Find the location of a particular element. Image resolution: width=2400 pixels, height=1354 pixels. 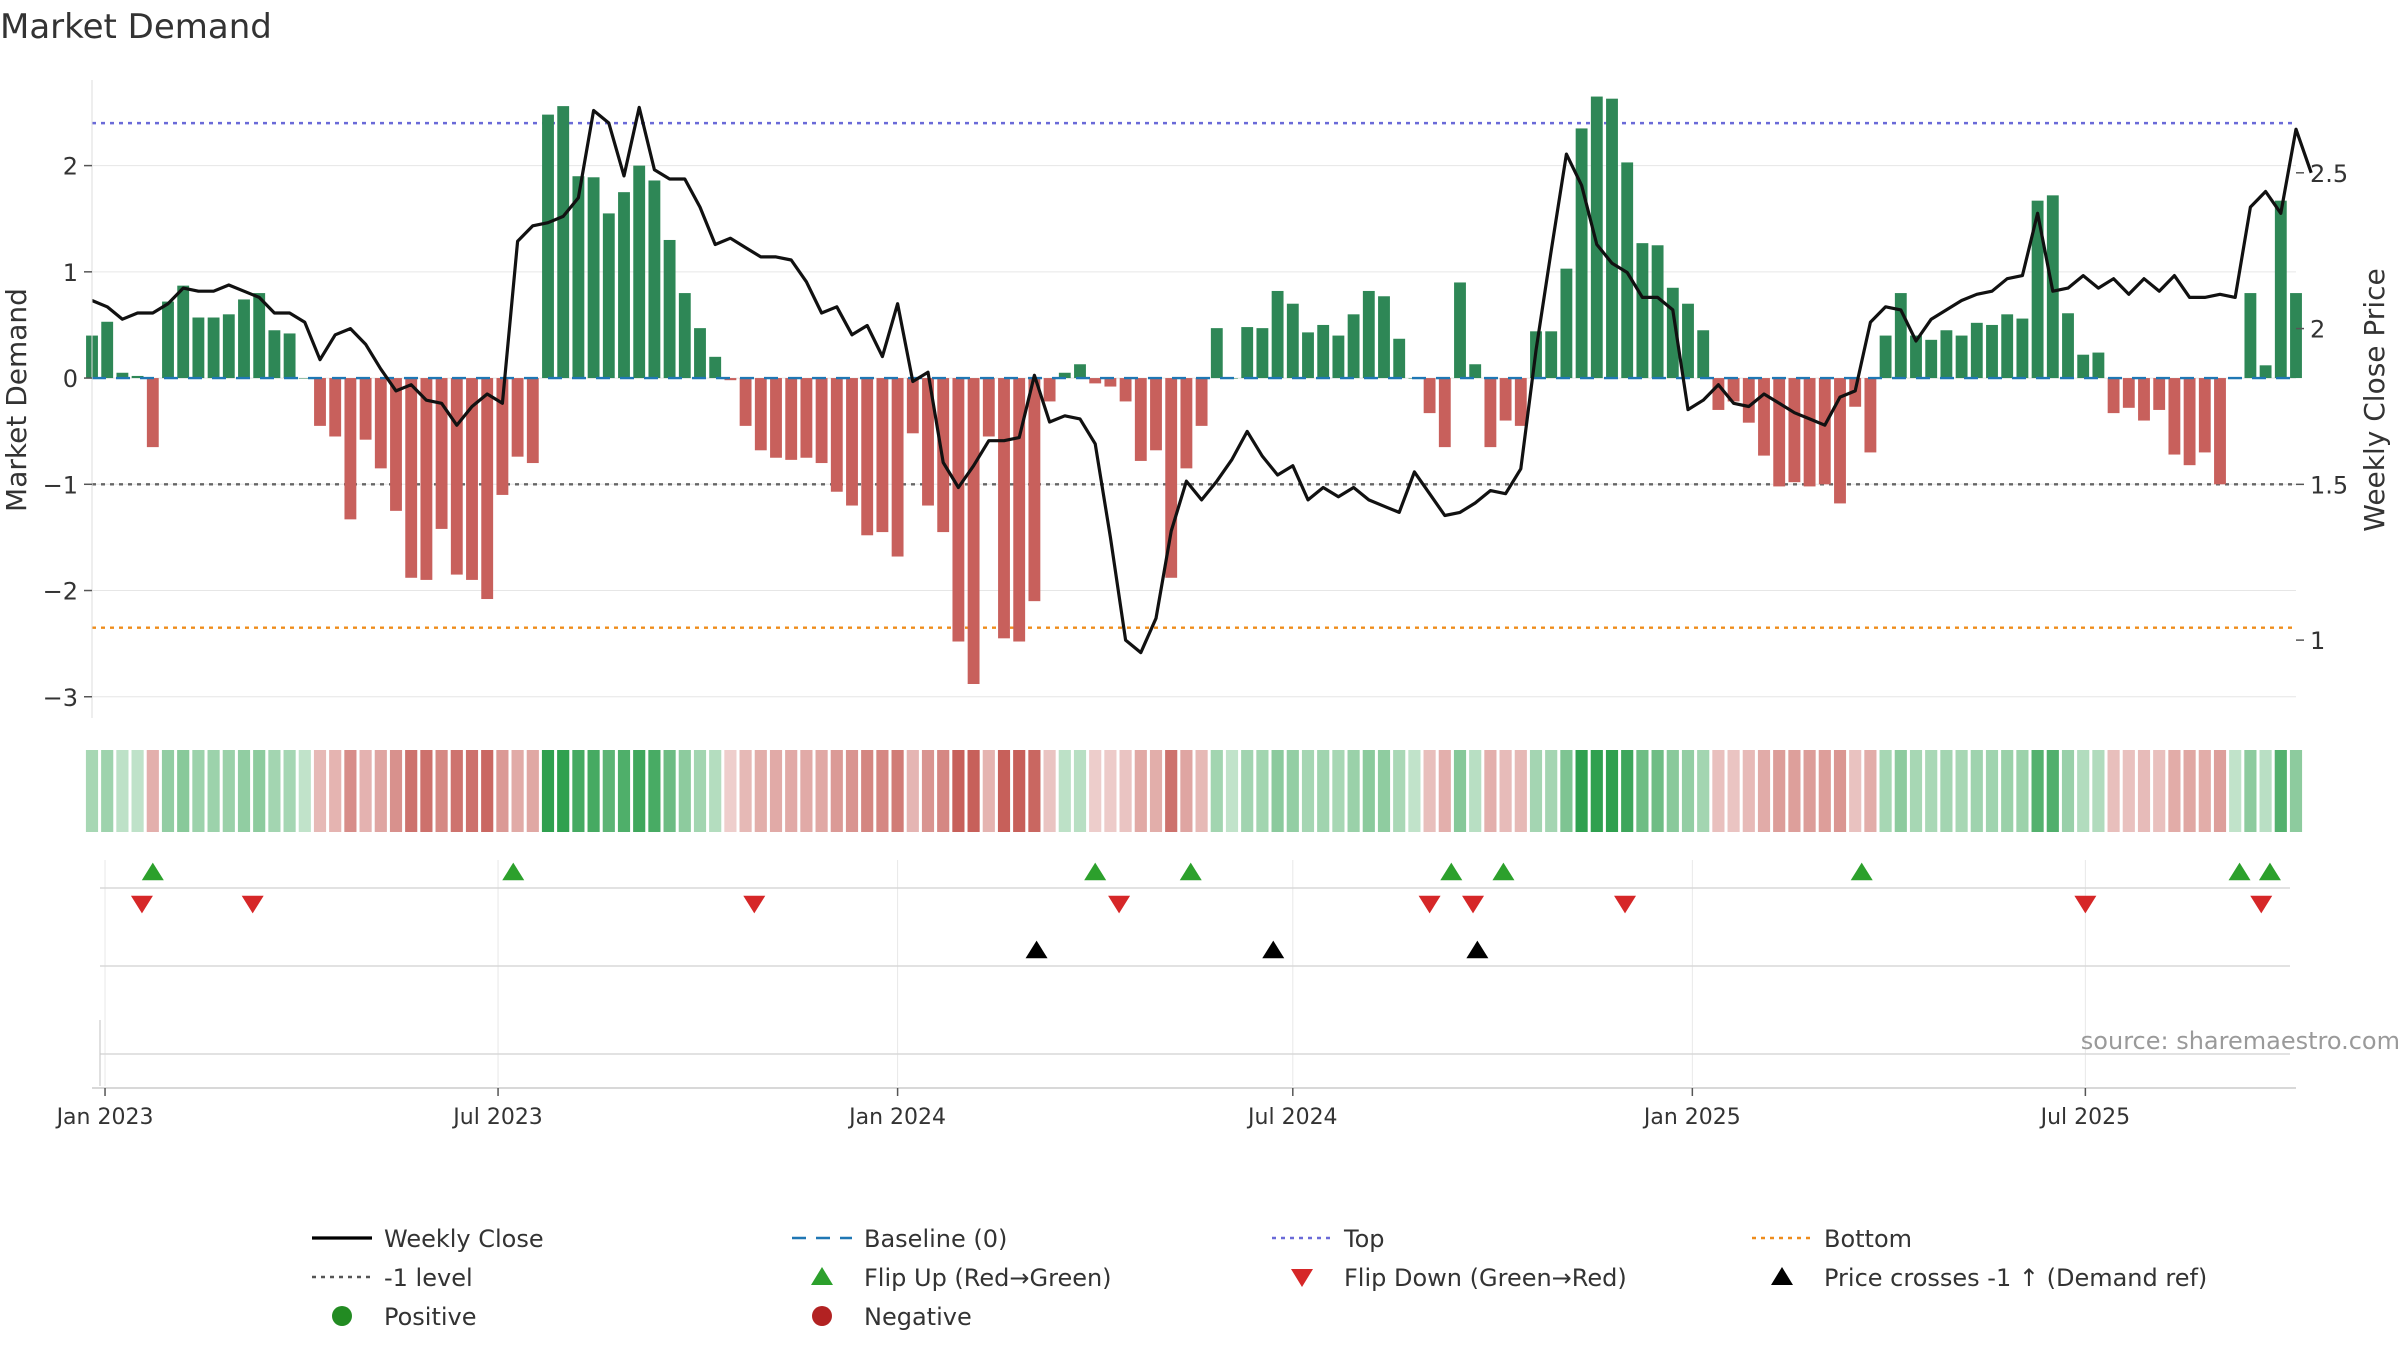

legend-label: Top is located at coordinates (1364, 1239).